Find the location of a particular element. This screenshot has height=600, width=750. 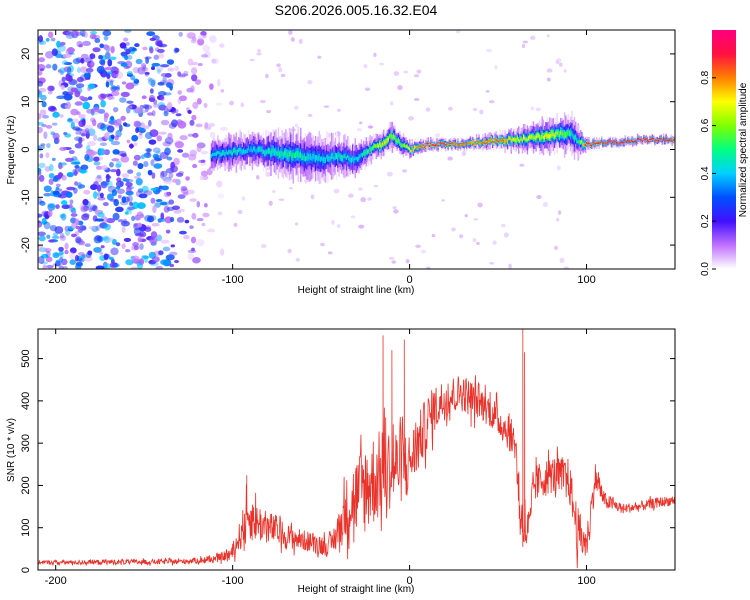

colorbar-tick-label: 0.6 is located at coordinates (705, 125).